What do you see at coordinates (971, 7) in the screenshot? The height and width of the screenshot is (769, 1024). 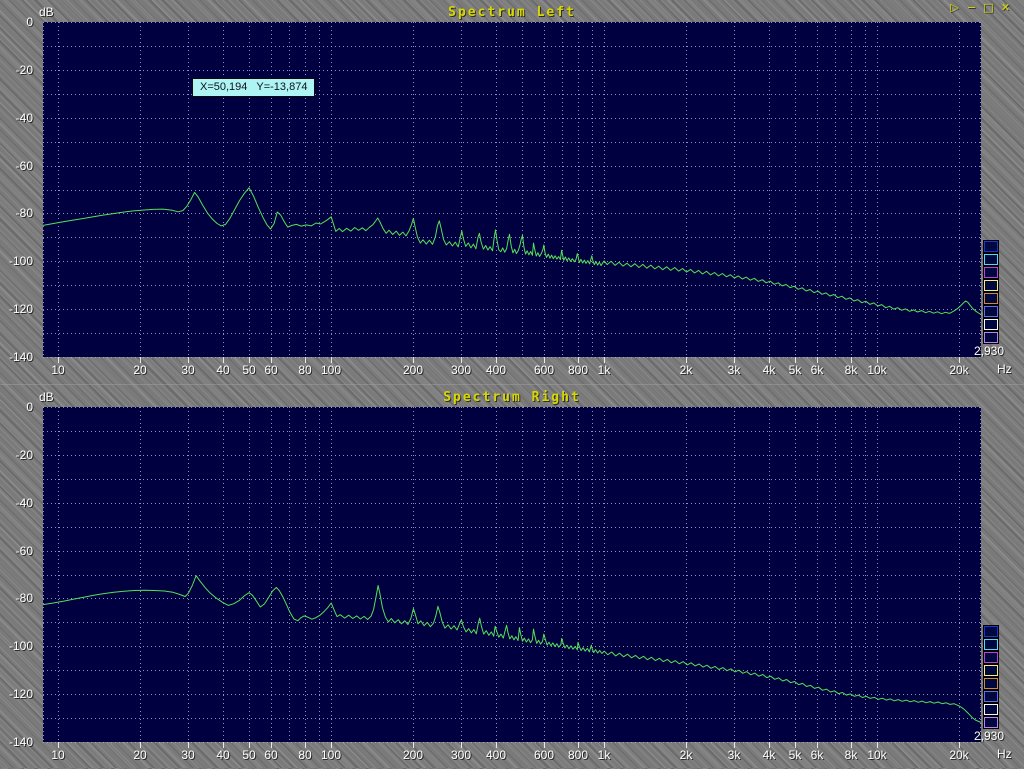 I see `minimize-icon: −` at bounding box center [971, 7].